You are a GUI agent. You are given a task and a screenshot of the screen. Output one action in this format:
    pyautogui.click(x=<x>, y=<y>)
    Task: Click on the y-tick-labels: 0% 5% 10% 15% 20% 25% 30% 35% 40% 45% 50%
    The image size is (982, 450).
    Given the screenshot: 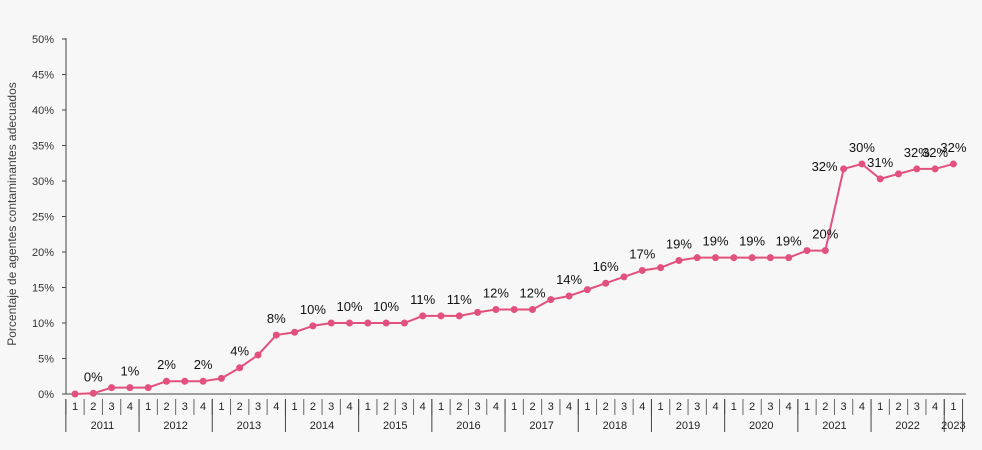 What is the action you would take?
    pyautogui.click(x=49, y=217)
    